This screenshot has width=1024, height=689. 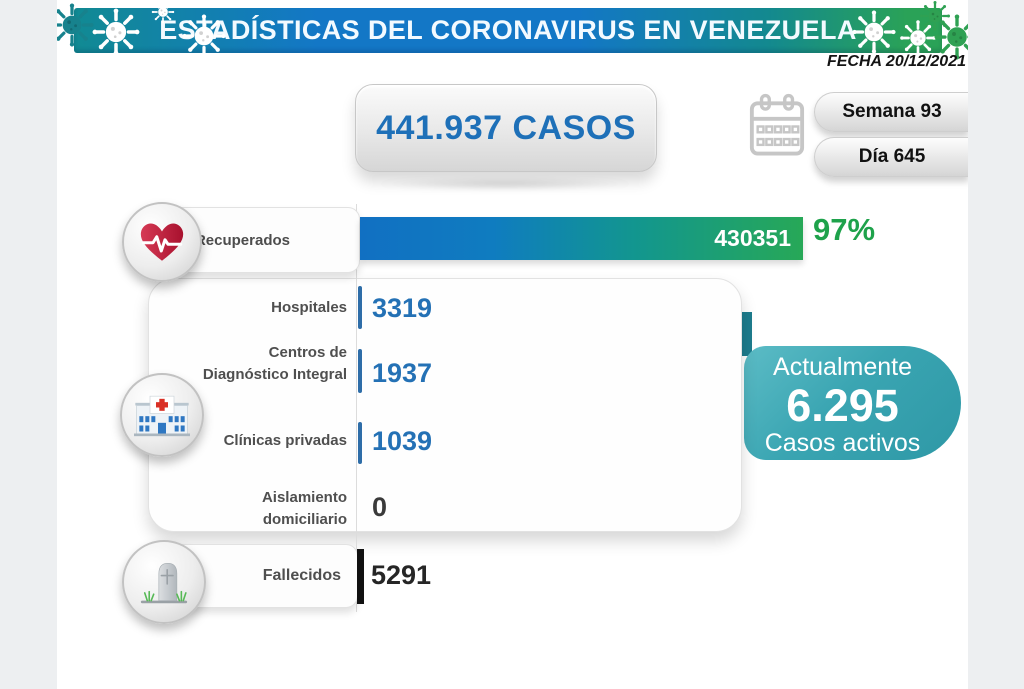 I want to click on recovered-percent: 97%, so click(x=844, y=229).